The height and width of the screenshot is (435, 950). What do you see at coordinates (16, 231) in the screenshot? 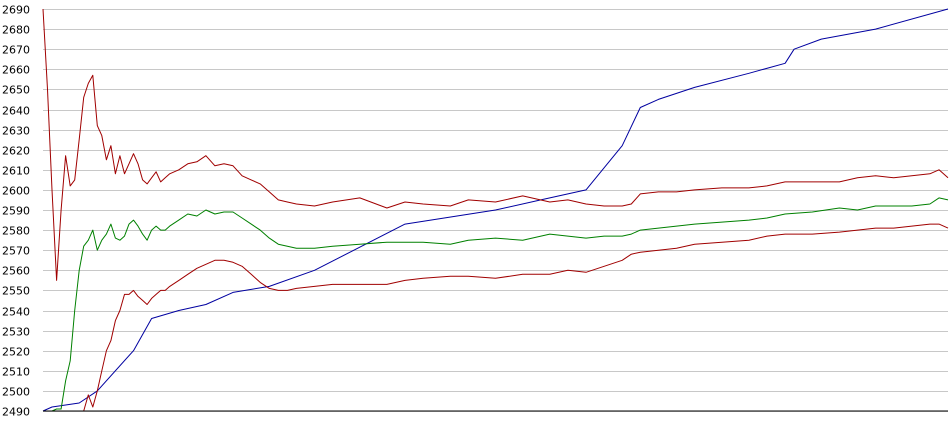
I see `y-tick-label-2580: 2580` at bounding box center [16, 231].